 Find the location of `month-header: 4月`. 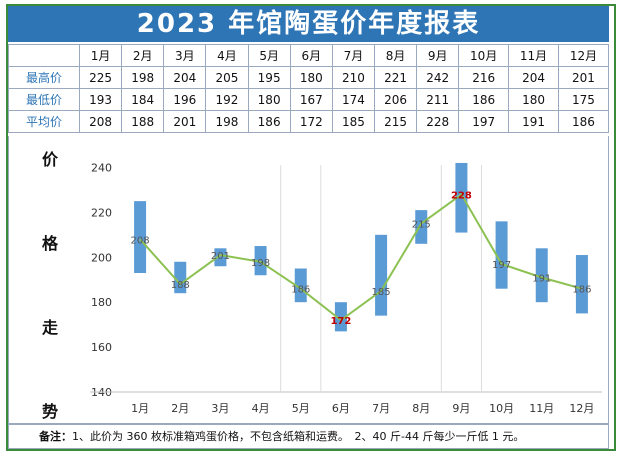

month-header: 4月 is located at coordinates (227, 55).